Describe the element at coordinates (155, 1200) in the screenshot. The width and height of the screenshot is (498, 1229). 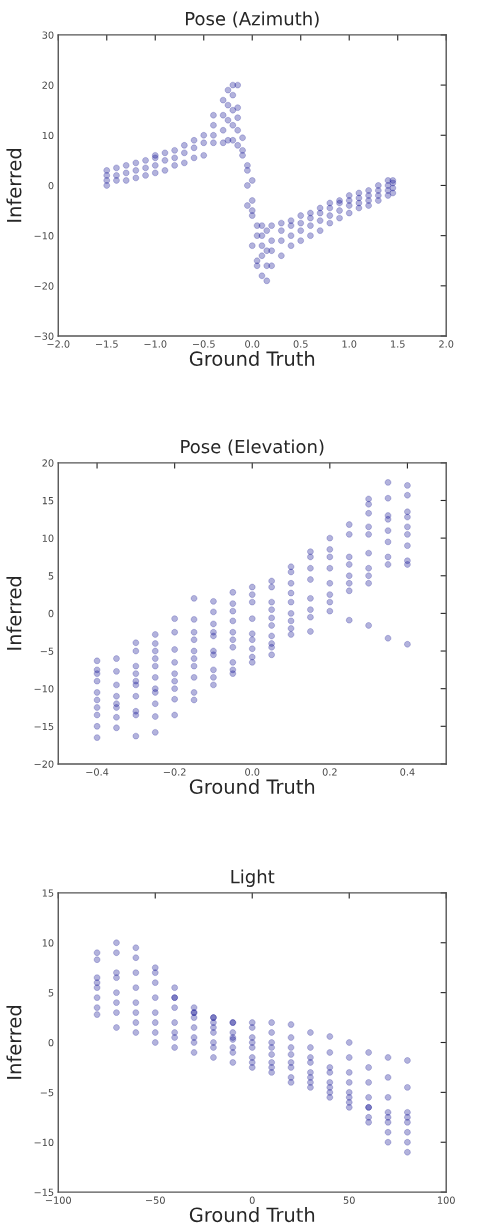
I see `x-tick-label: −50` at that location.